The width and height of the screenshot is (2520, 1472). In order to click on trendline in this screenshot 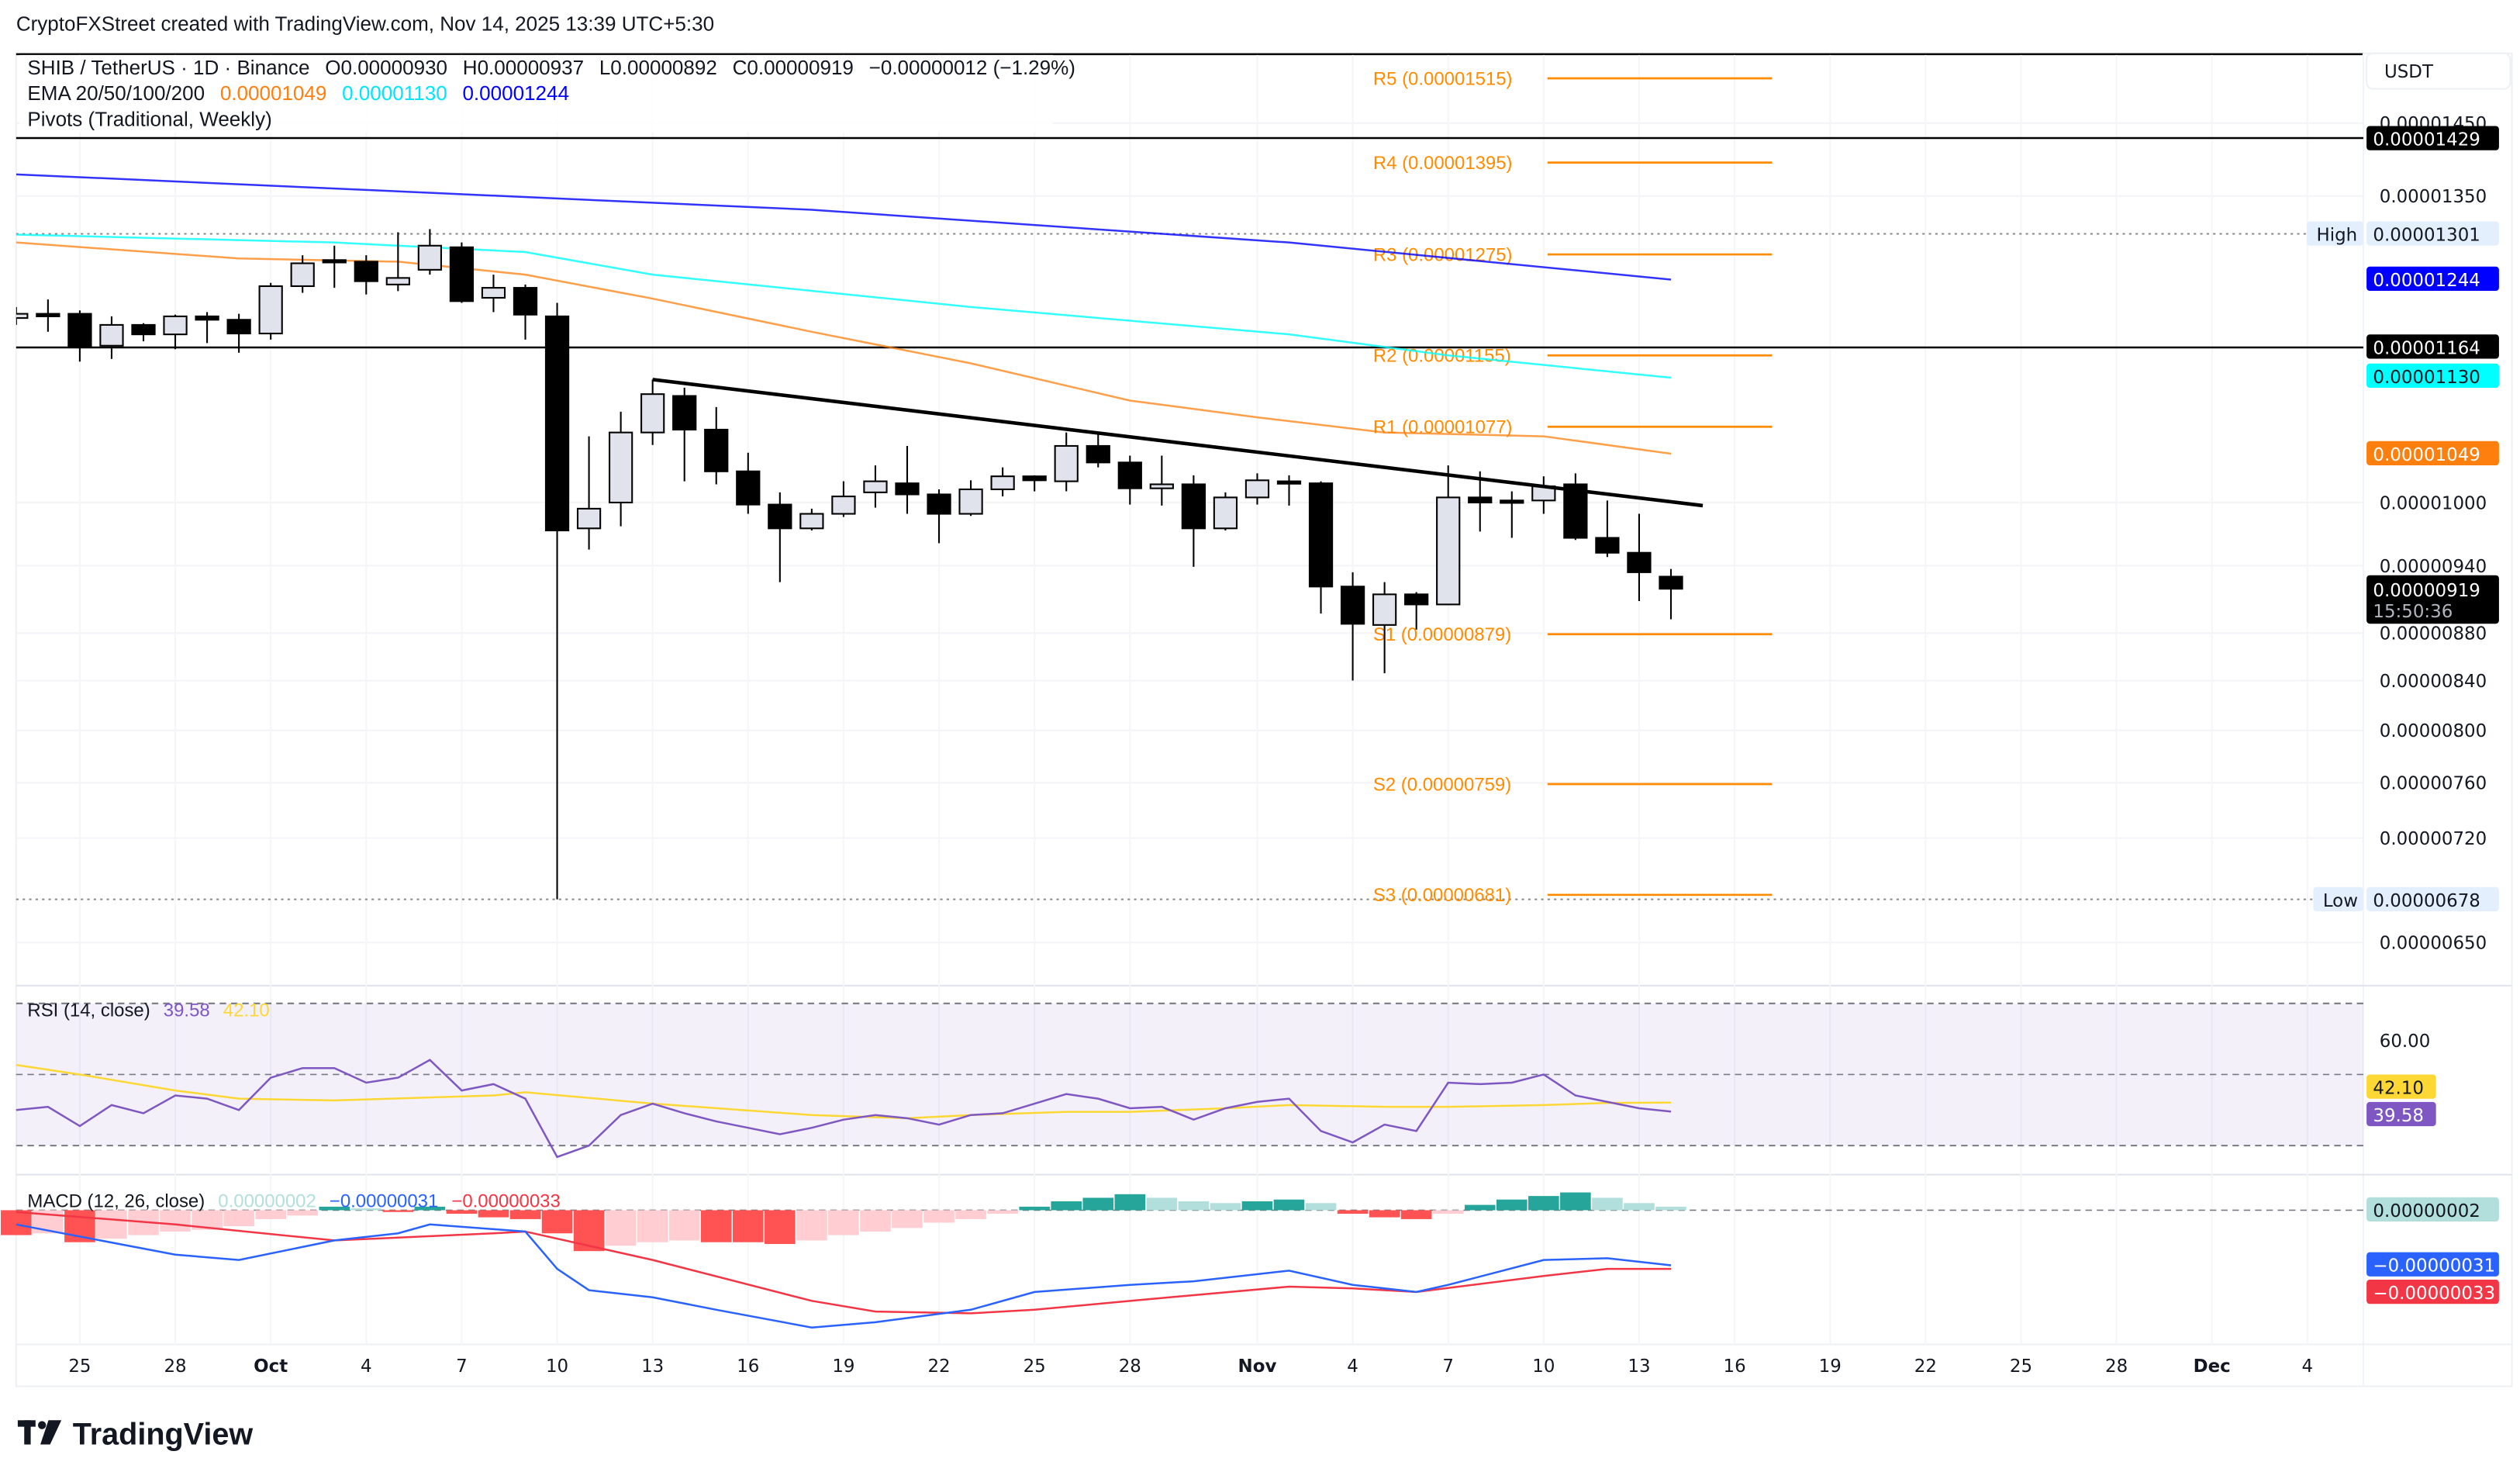, I will do `click(1178, 443)`.